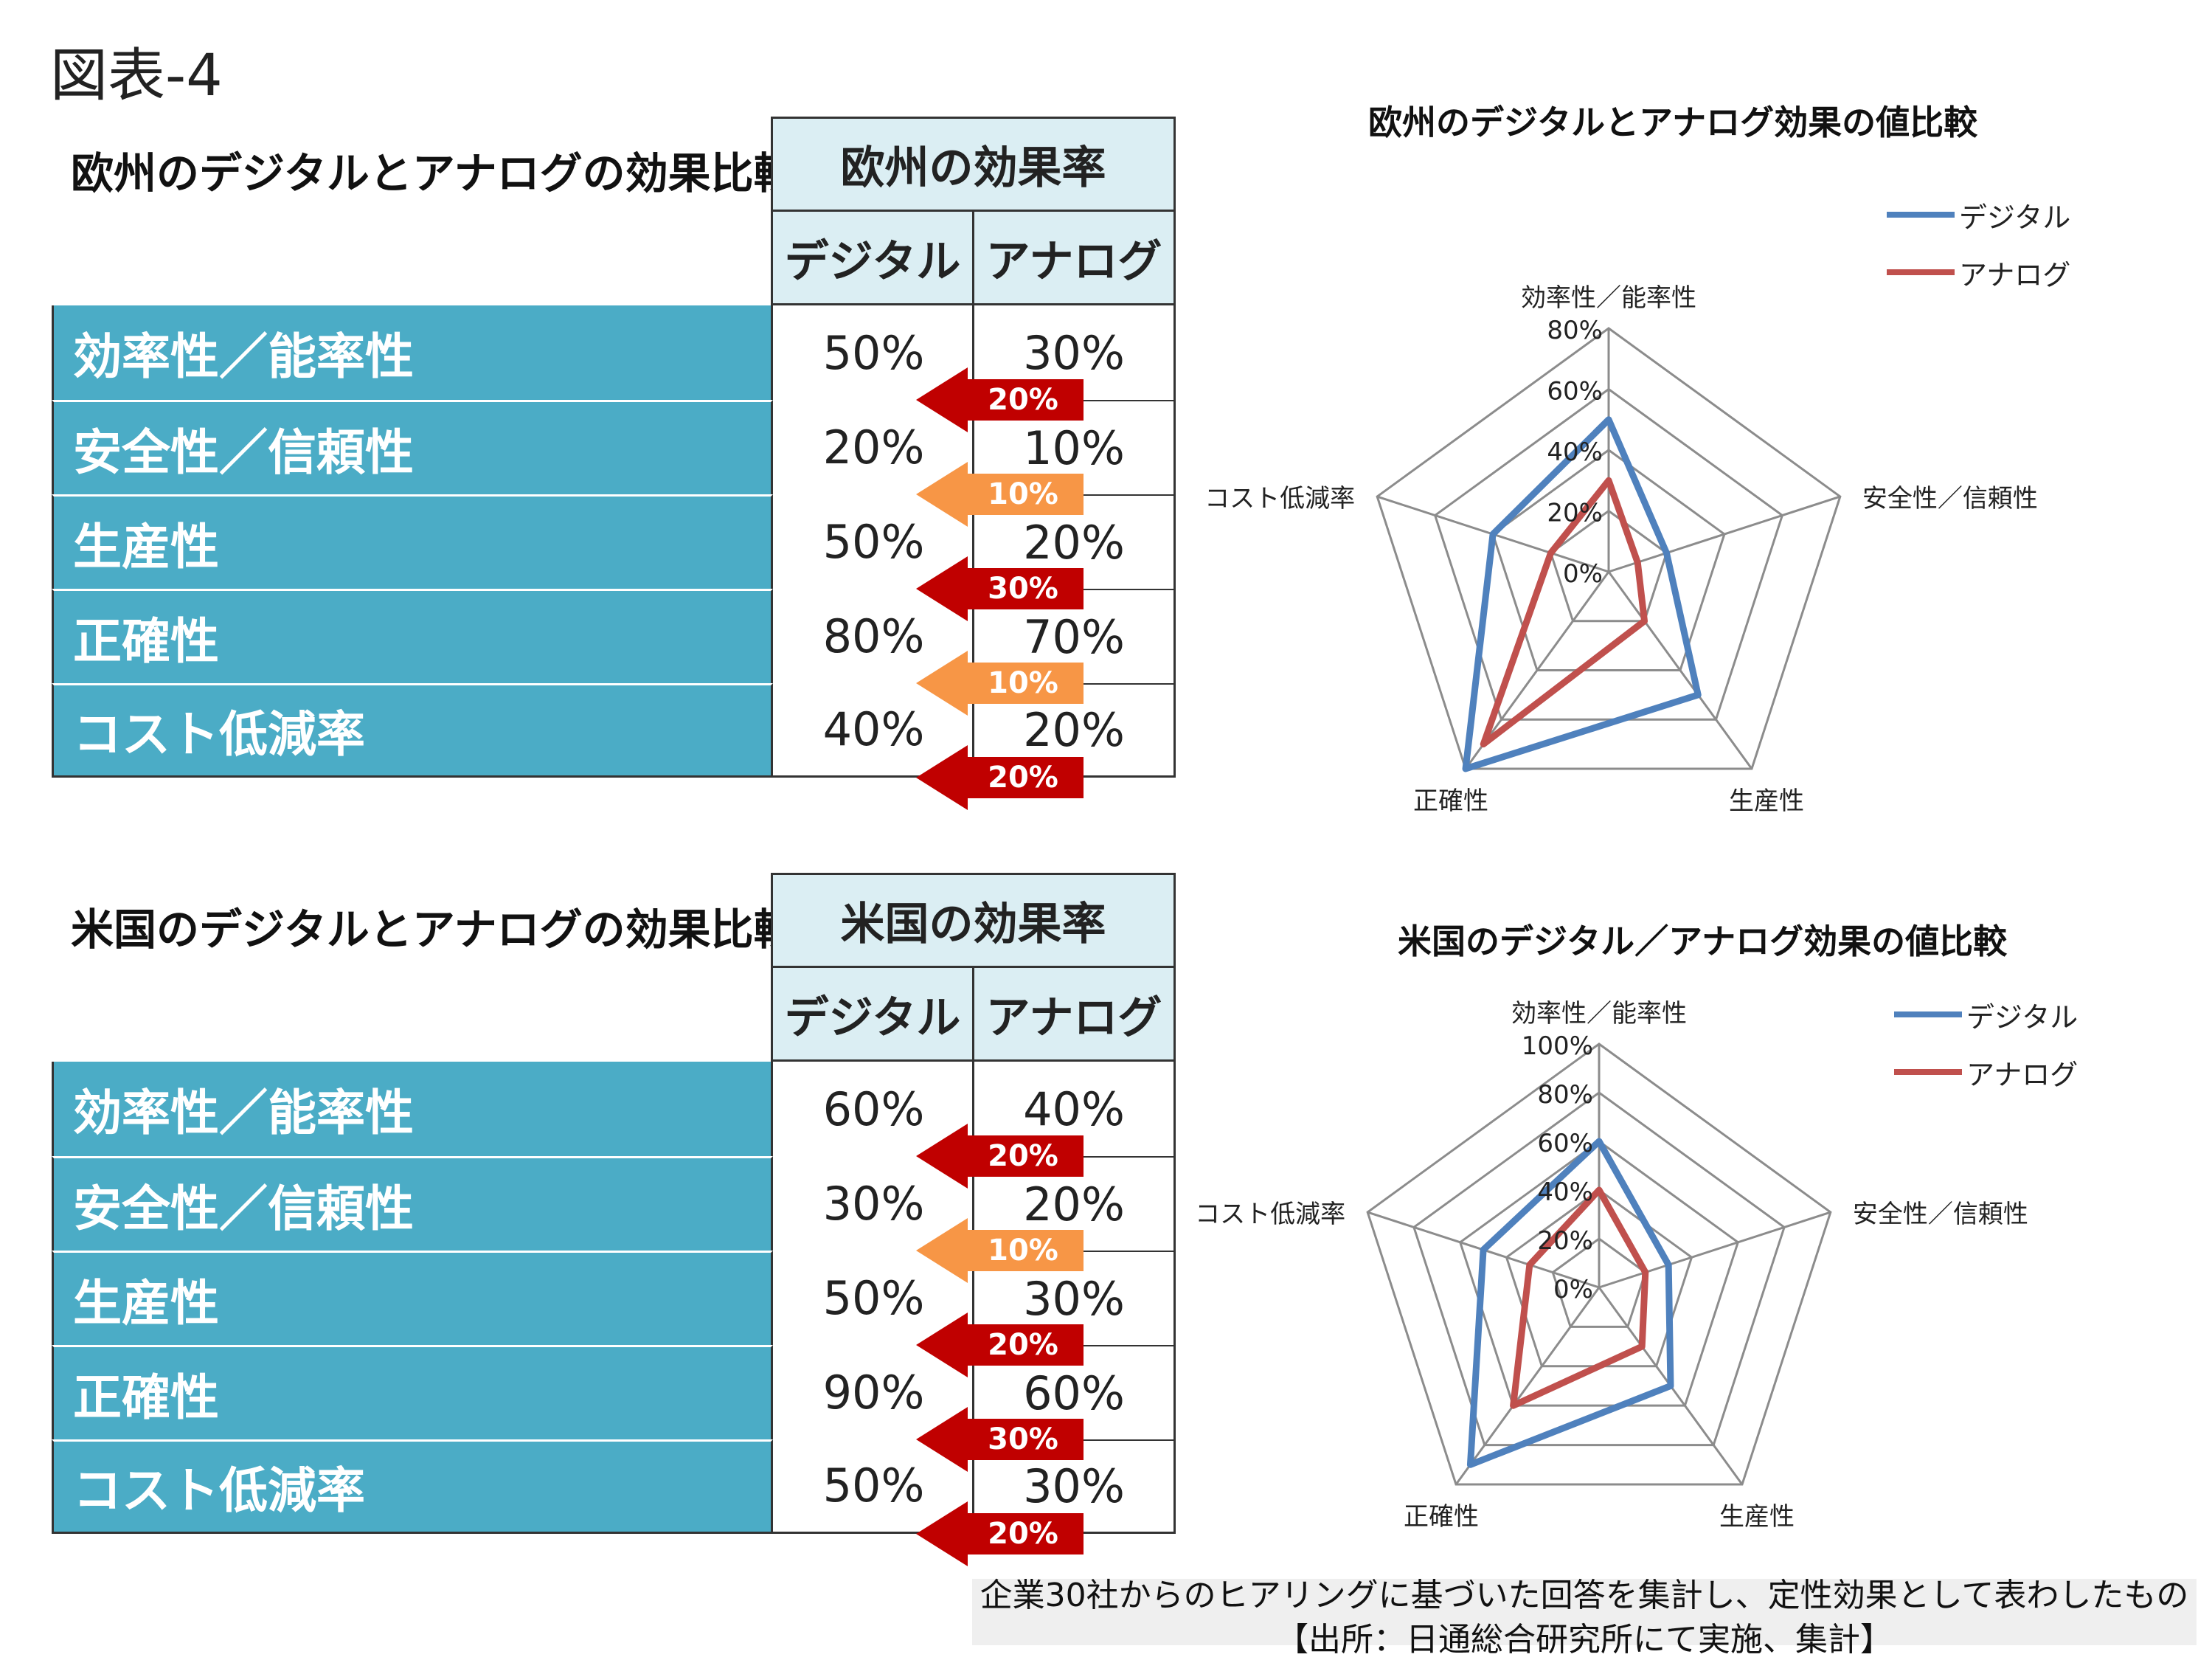  I want to click on category-label: 生産性, so click(1767, 801).